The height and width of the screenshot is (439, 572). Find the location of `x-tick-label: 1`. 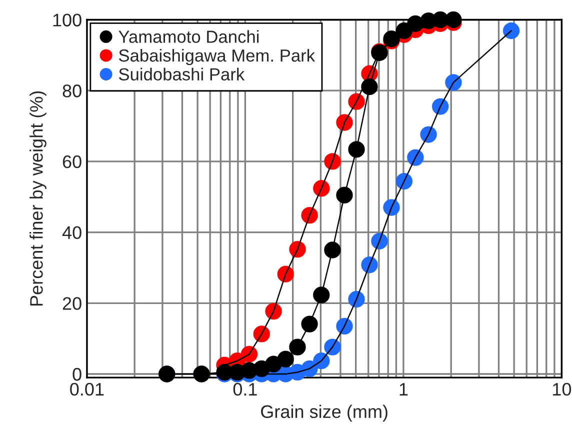

x-tick-label: 1 is located at coordinates (404, 389).